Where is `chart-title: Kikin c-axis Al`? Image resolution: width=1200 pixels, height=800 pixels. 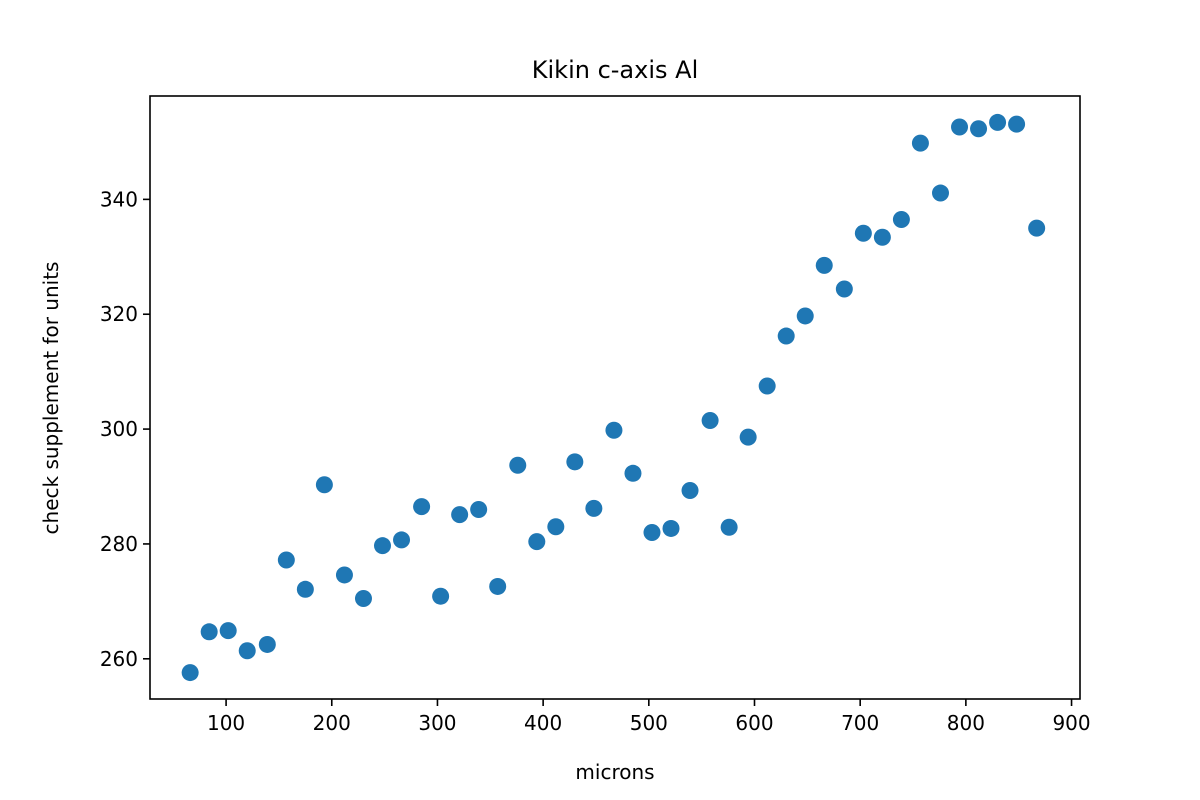 chart-title: Kikin c-axis Al is located at coordinates (615, 70).